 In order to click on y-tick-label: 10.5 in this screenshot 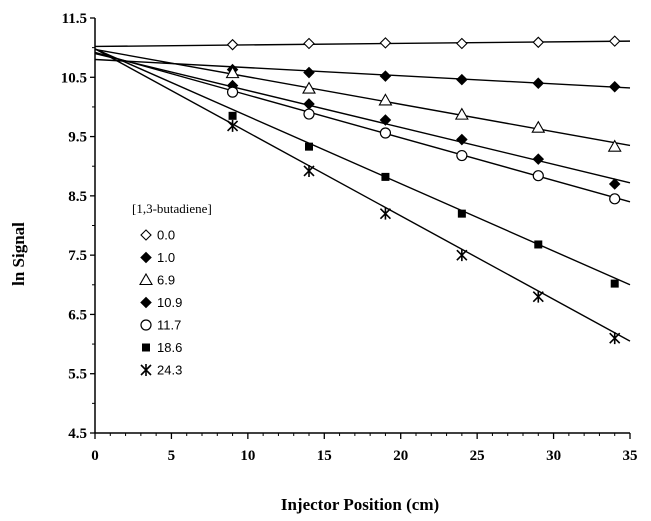, I will do `click(74, 78)`.